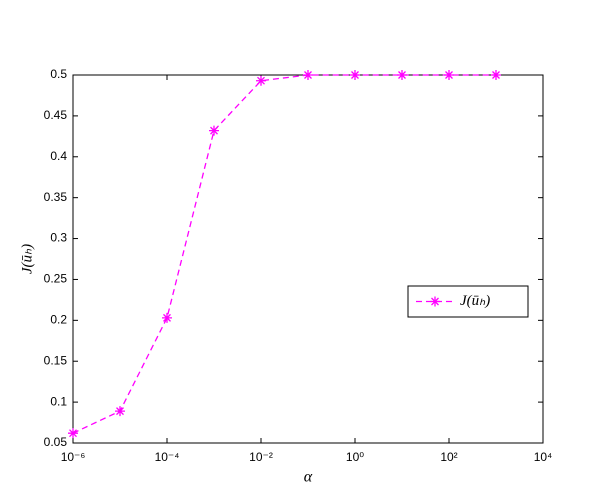  I want to click on y-axis-label: J(ūₕ), so click(27, 259).